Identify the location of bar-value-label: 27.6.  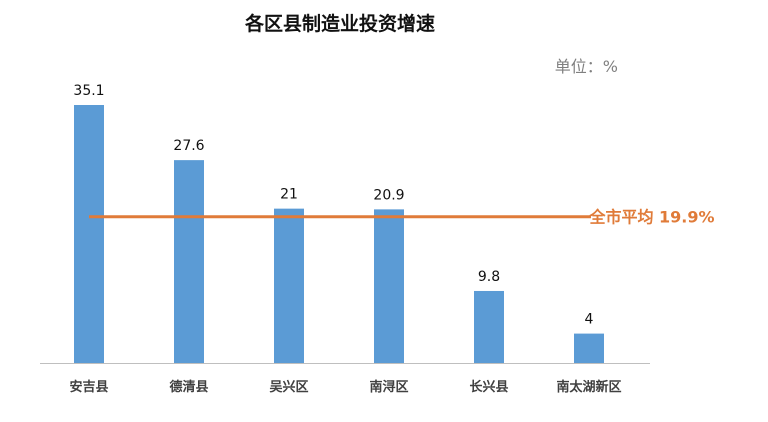
(188, 146).